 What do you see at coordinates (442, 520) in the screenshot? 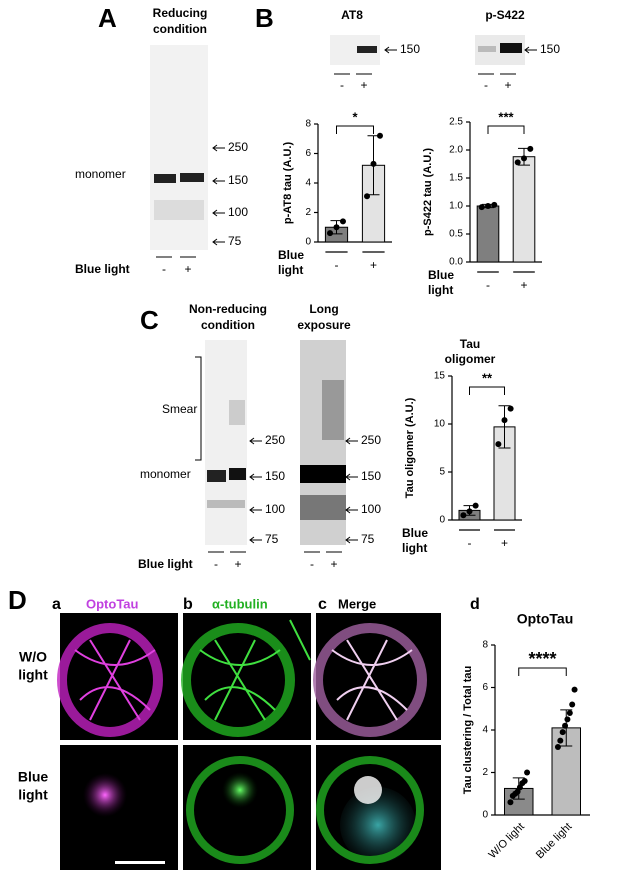
I see `y-tick-label: 0` at bounding box center [442, 520].